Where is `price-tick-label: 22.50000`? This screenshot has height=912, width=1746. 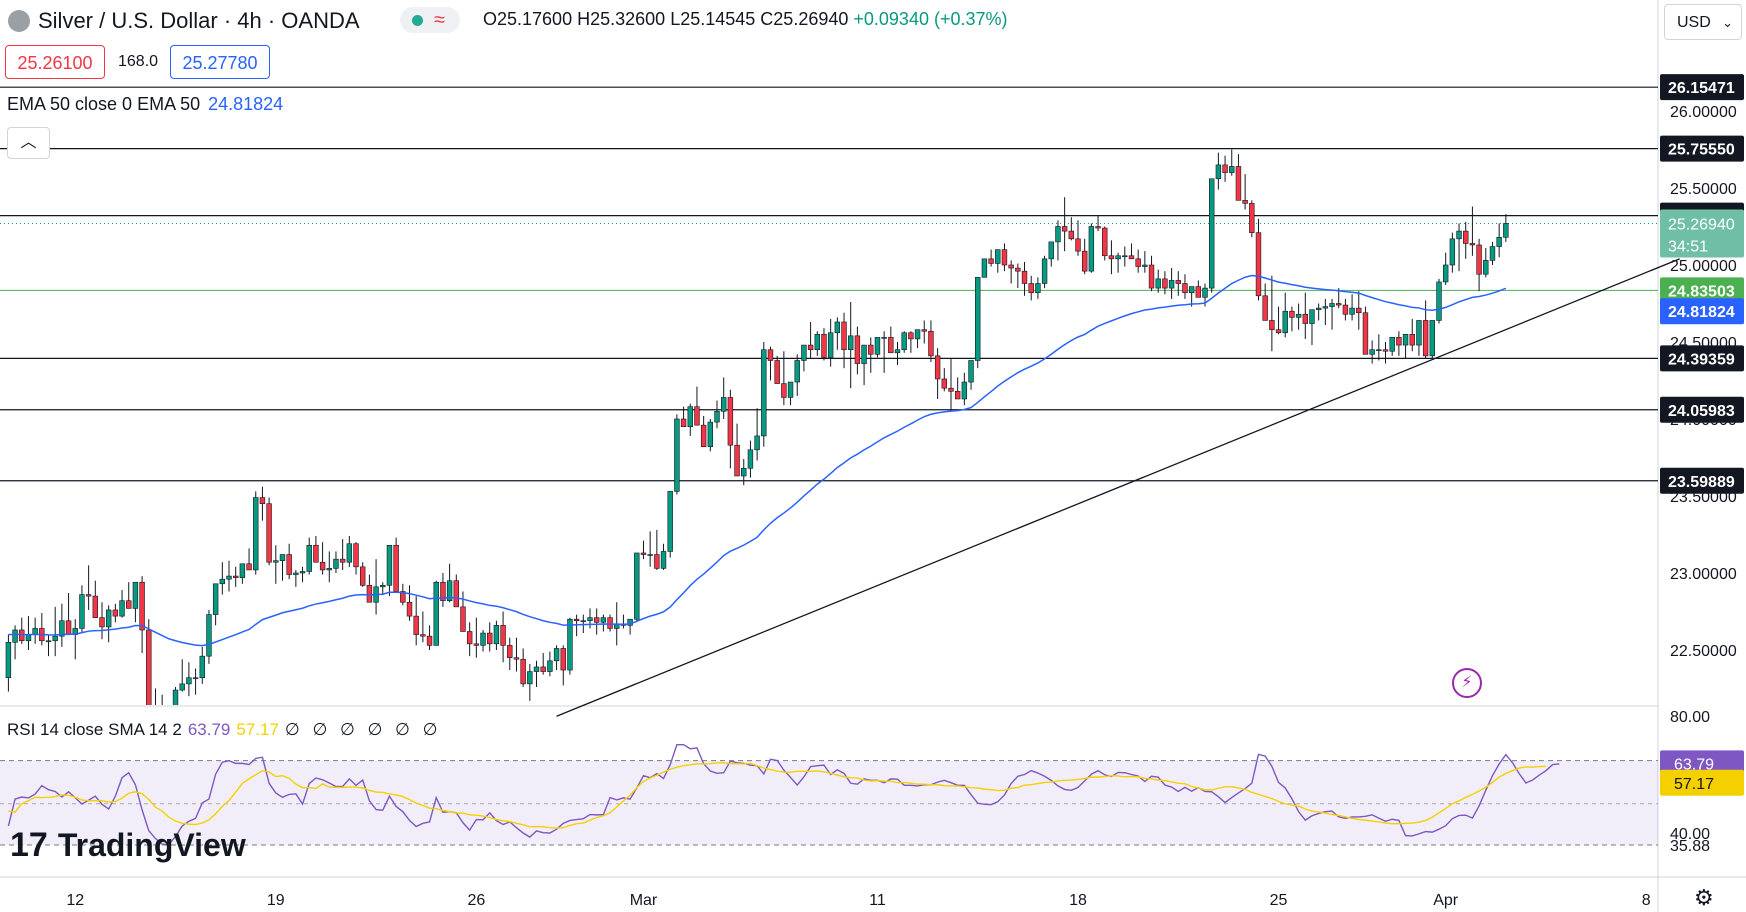
price-tick-label: 22.50000 is located at coordinates (1703, 651).